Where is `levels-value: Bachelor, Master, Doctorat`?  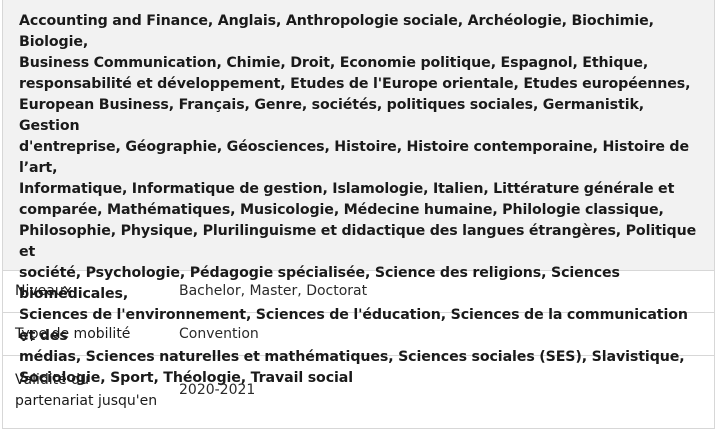
levels-value: Bachelor, Master, Doctorat is located at coordinates (273, 291).